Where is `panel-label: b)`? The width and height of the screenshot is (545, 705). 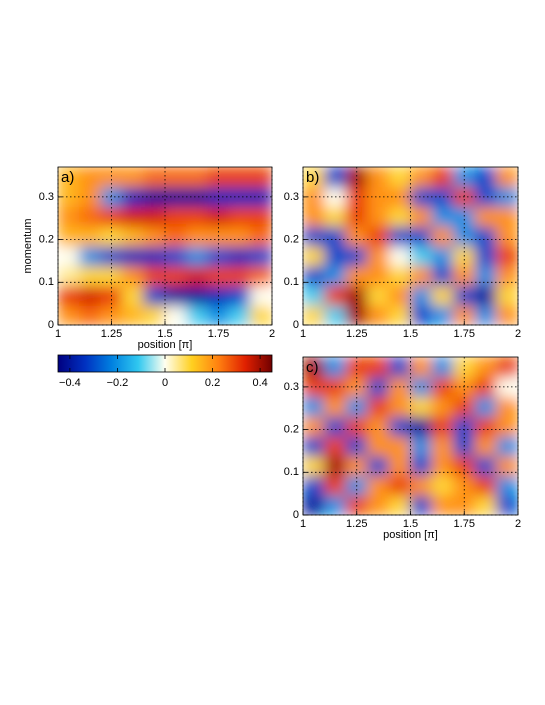 panel-label: b) is located at coordinates (312, 177).